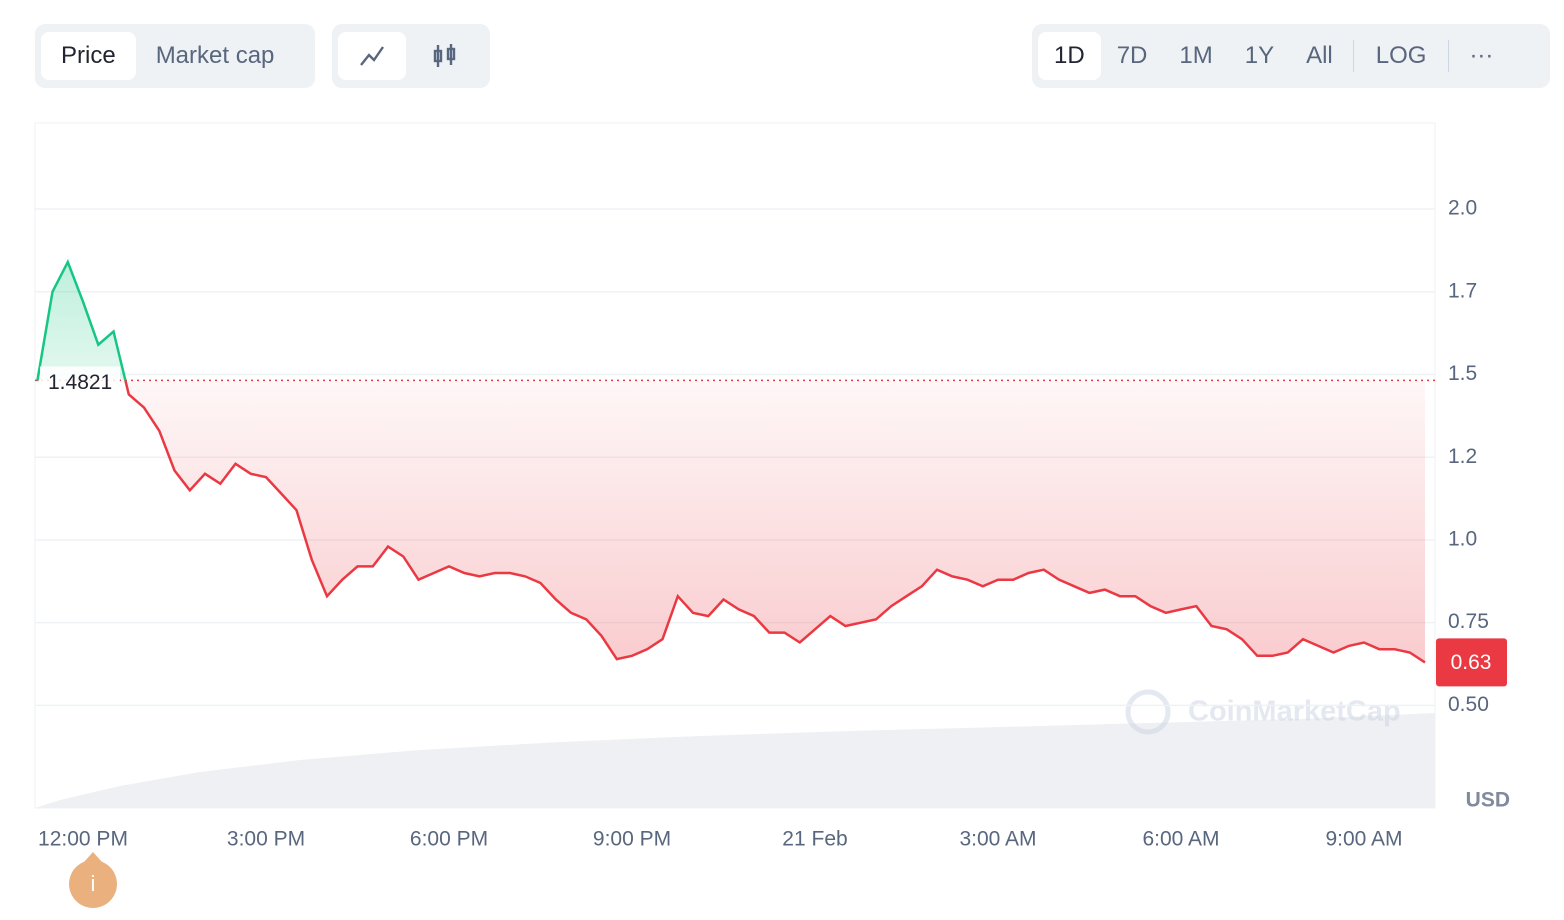 This screenshot has width=1564, height=920. I want to click on y-tick-label: 1.2, so click(1462, 456).